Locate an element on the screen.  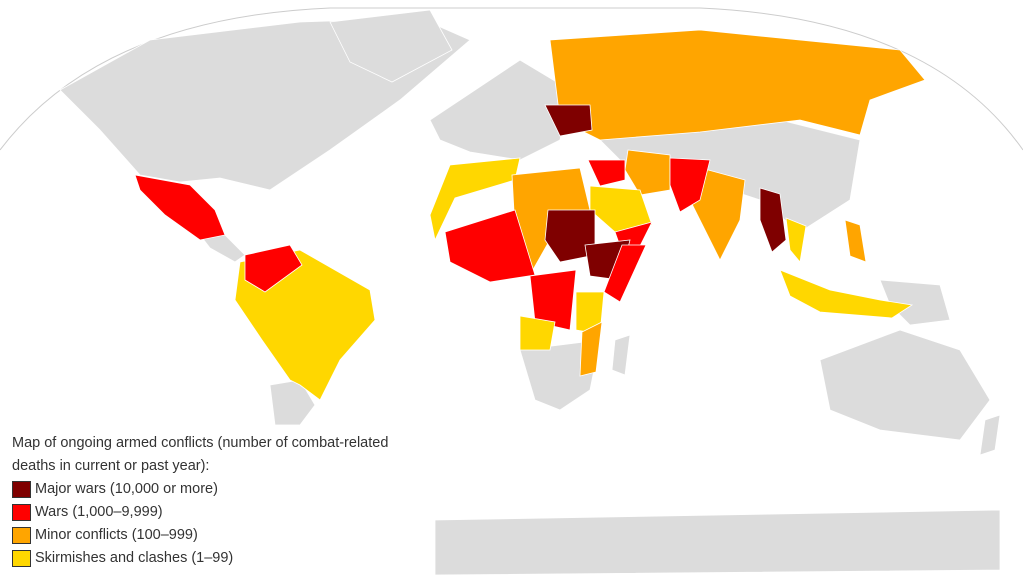
legend-label: Wars (1,000–9,999) is located at coordinates (99, 512).